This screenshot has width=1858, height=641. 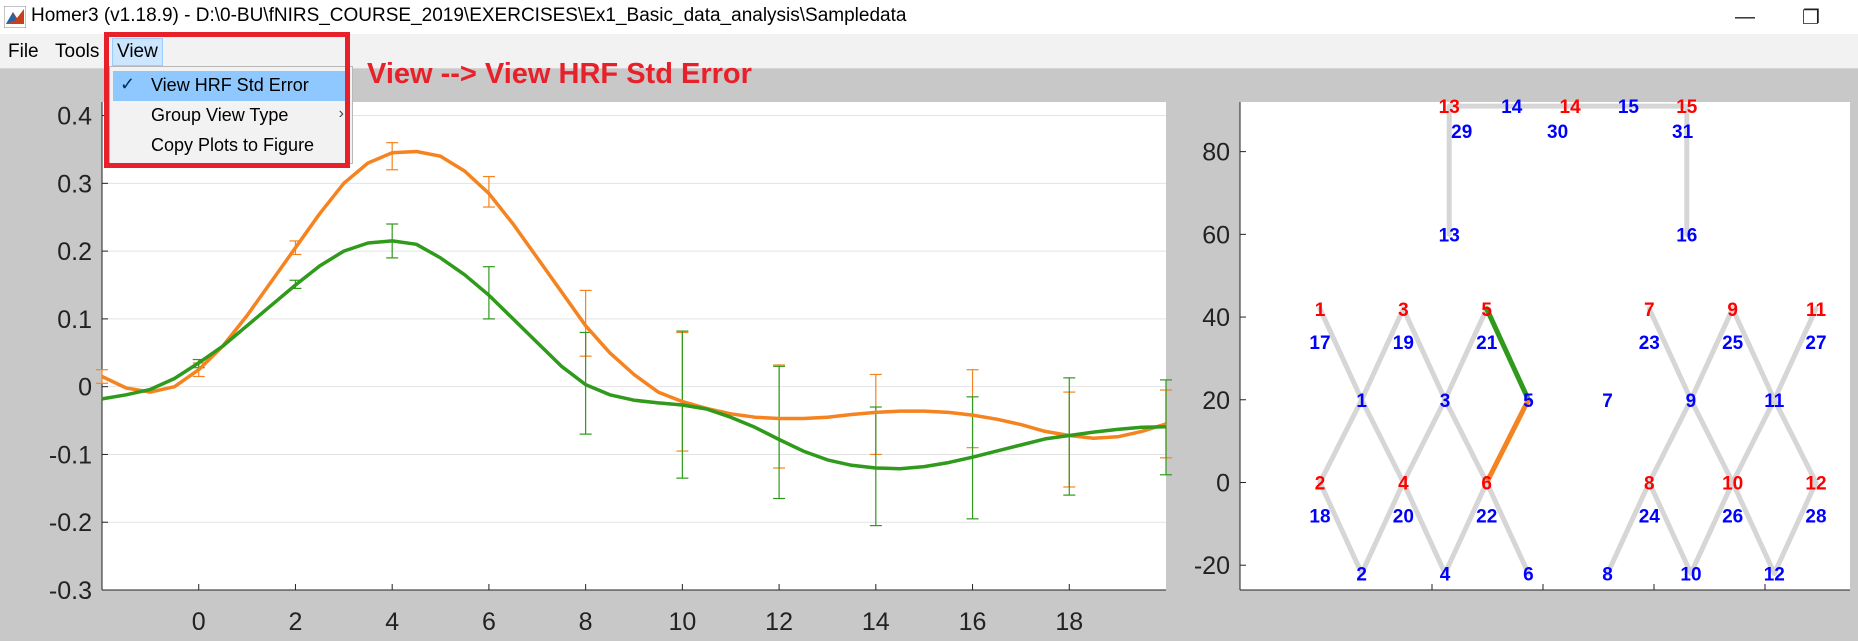 I want to click on y-tick-label: -0.3, so click(x=70, y=591).